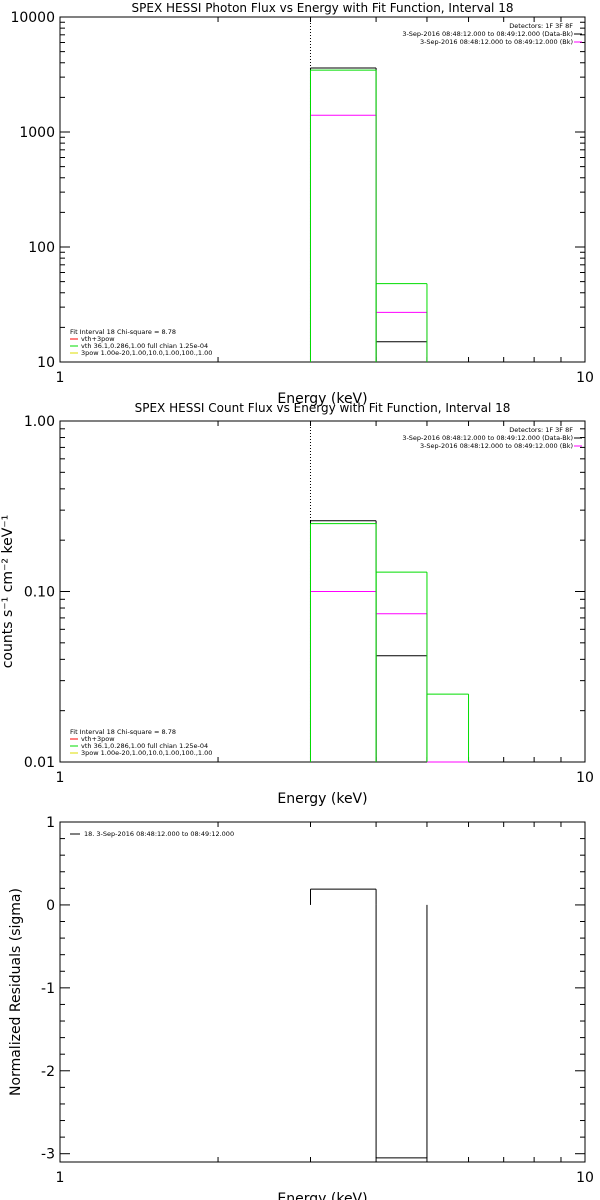 Image resolution: width=600 pixels, height=1200 pixels. Describe the element at coordinates (48, 989) in the screenshot. I see `y-tick-label: -1` at that location.